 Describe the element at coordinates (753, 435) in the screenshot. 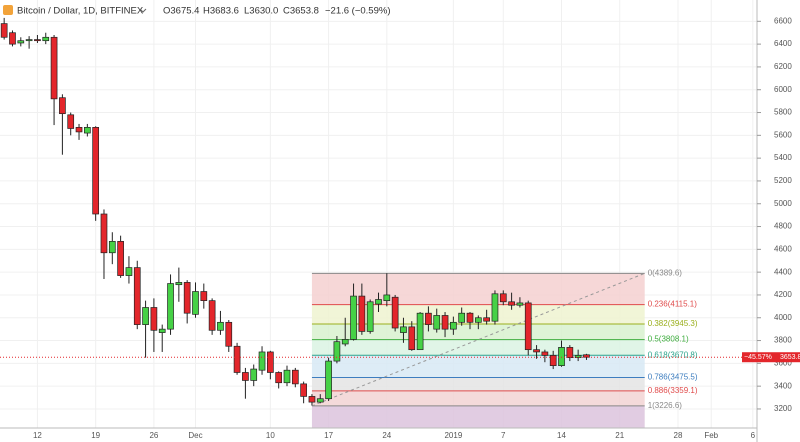

I see `x-tick-label: 6` at that location.